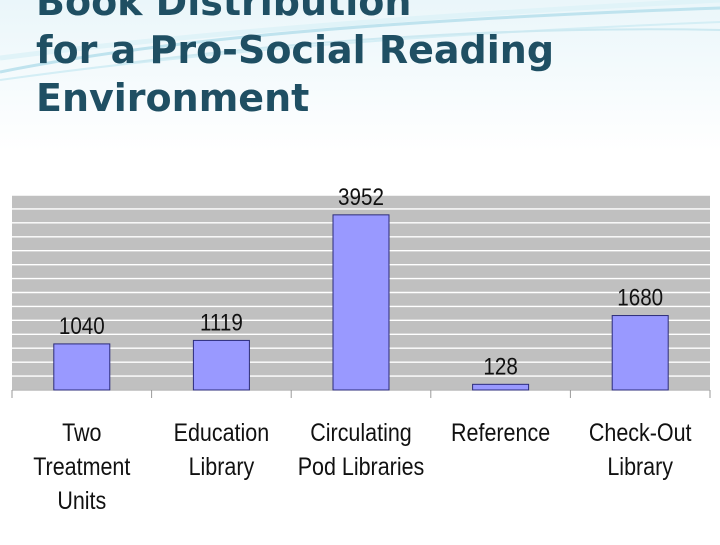 The height and width of the screenshot is (545, 720). I want to click on slide-title-line: for a Pro-Social Reading, so click(295, 50).